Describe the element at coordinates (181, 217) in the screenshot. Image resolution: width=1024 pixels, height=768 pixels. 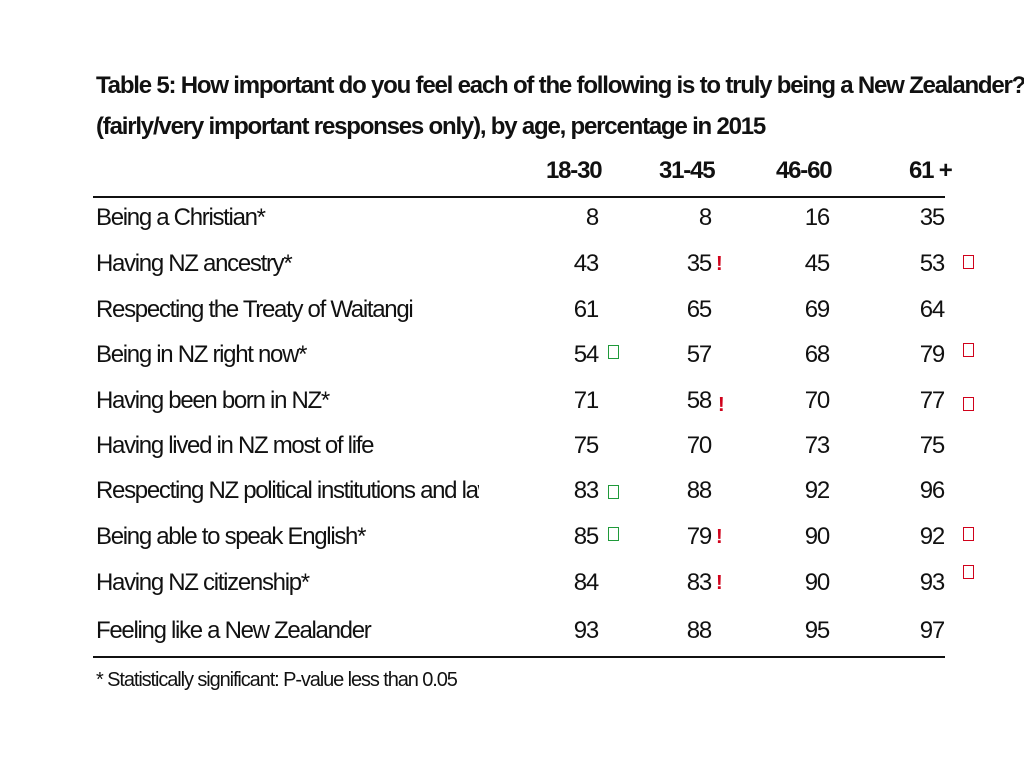
I see `row-label: Being a Christian*` at that location.